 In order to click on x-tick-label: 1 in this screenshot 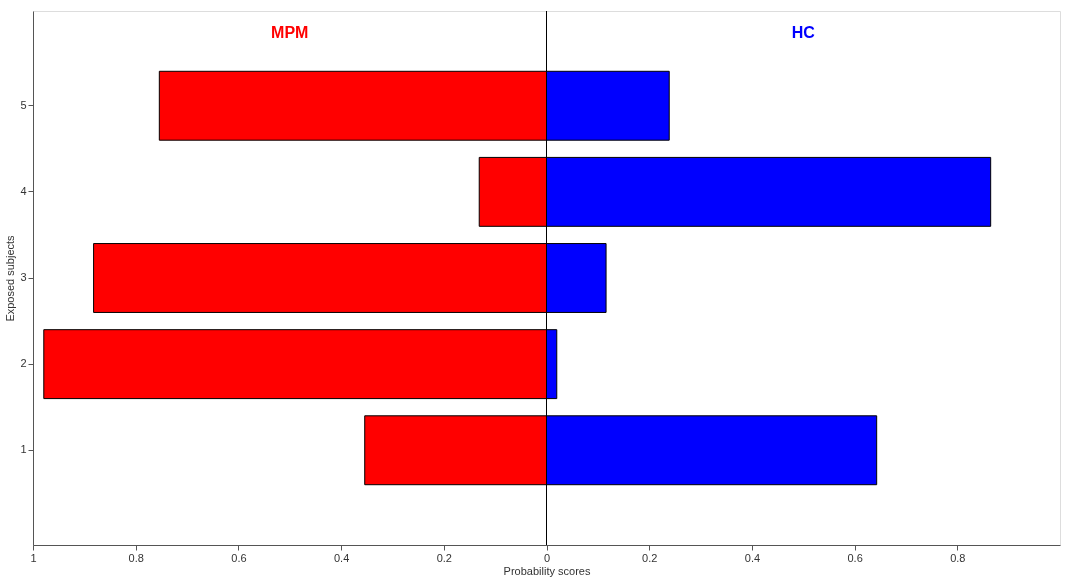, I will do `click(33, 557)`.